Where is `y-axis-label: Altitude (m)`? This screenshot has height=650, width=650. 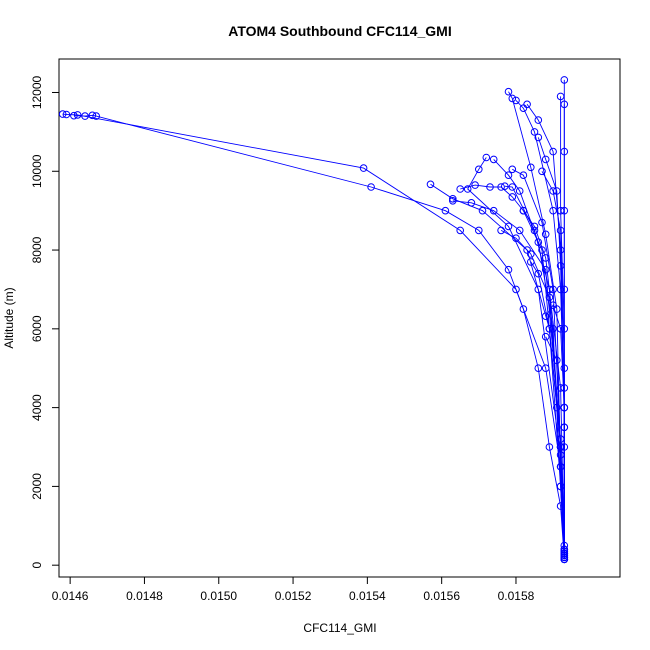 y-axis-label: Altitude (m) is located at coordinates (9, 317).